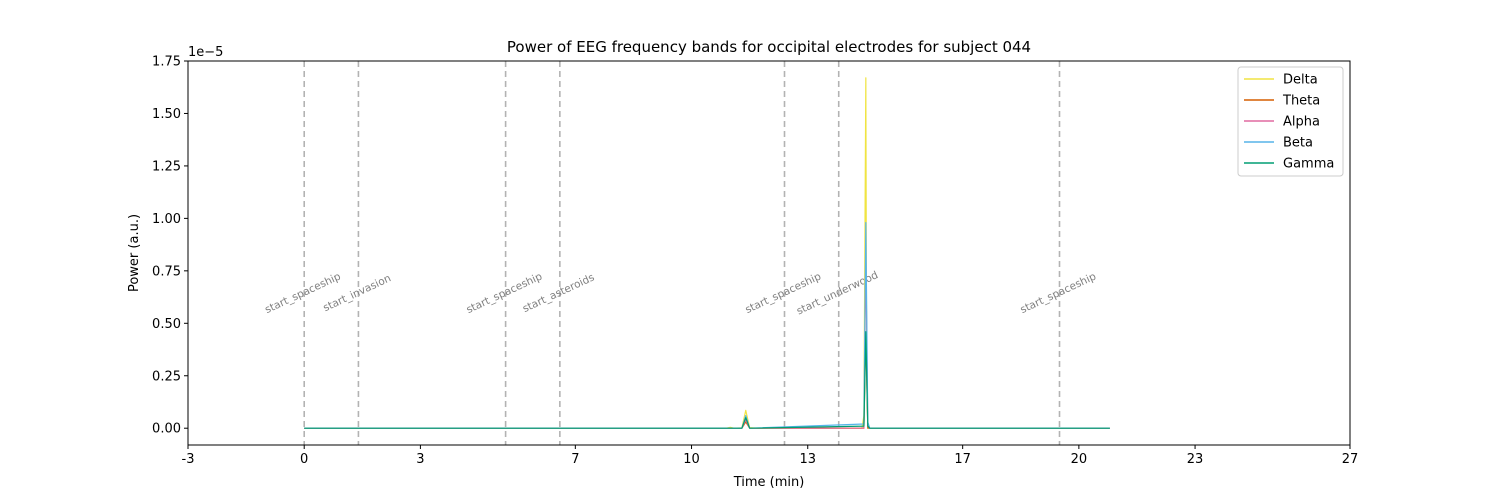 Image resolution: width=1500 pixels, height=500 pixels. Describe the element at coordinates (1300, 80) in the screenshot. I see `legend-label-delta: Delta` at that location.